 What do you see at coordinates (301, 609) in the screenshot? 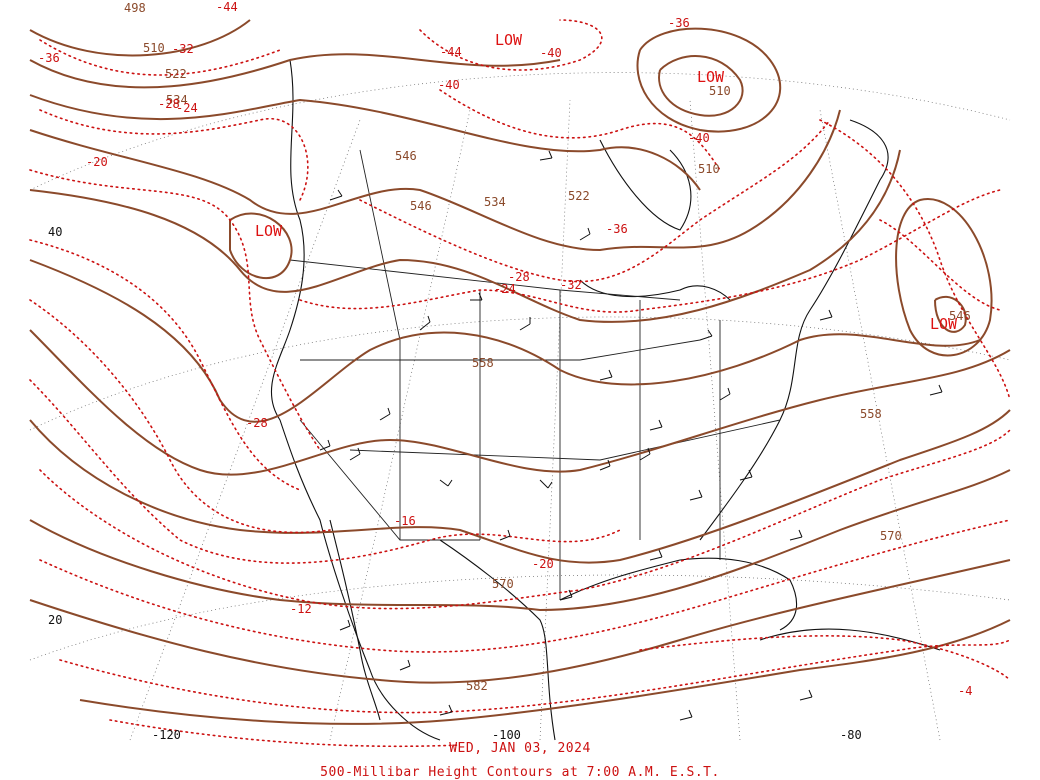
I see `temperature-label: -12` at bounding box center [301, 609].